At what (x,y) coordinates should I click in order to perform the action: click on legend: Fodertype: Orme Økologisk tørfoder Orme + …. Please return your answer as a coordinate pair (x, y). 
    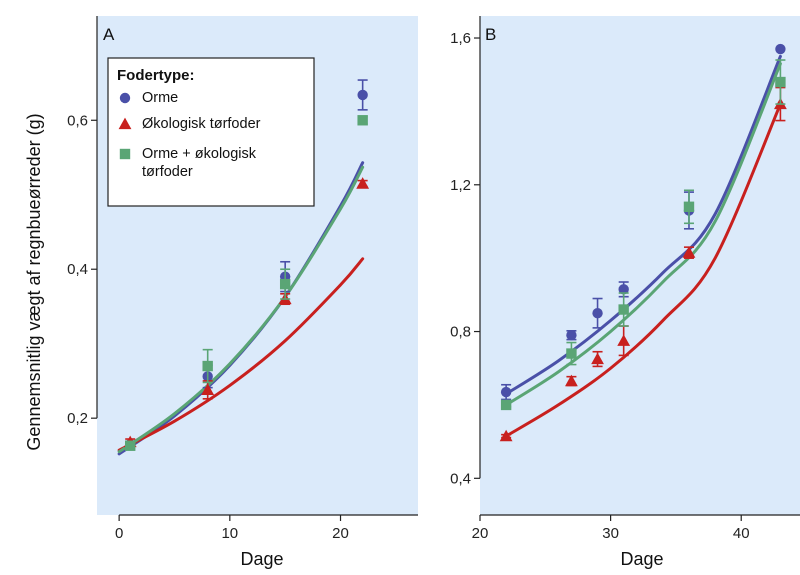
    Looking at the image, I should click on (211, 132).